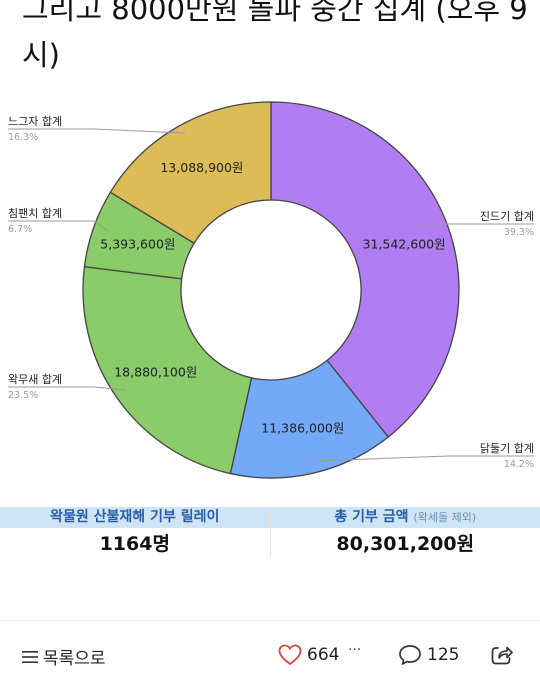 Image resolution: width=540 pixels, height=690 pixels. I want to click on total-stat-value: 80,301,200원, so click(405, 544).